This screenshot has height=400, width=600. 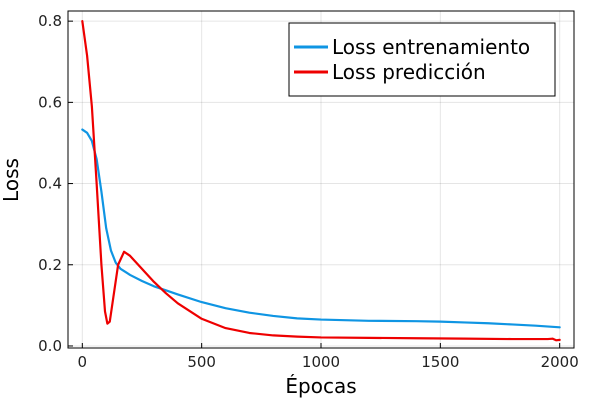 What do you see at coordinates (11, 180) in the screenshot?
I see `y-axis-label: Loss` at bounding box center [11, 180].